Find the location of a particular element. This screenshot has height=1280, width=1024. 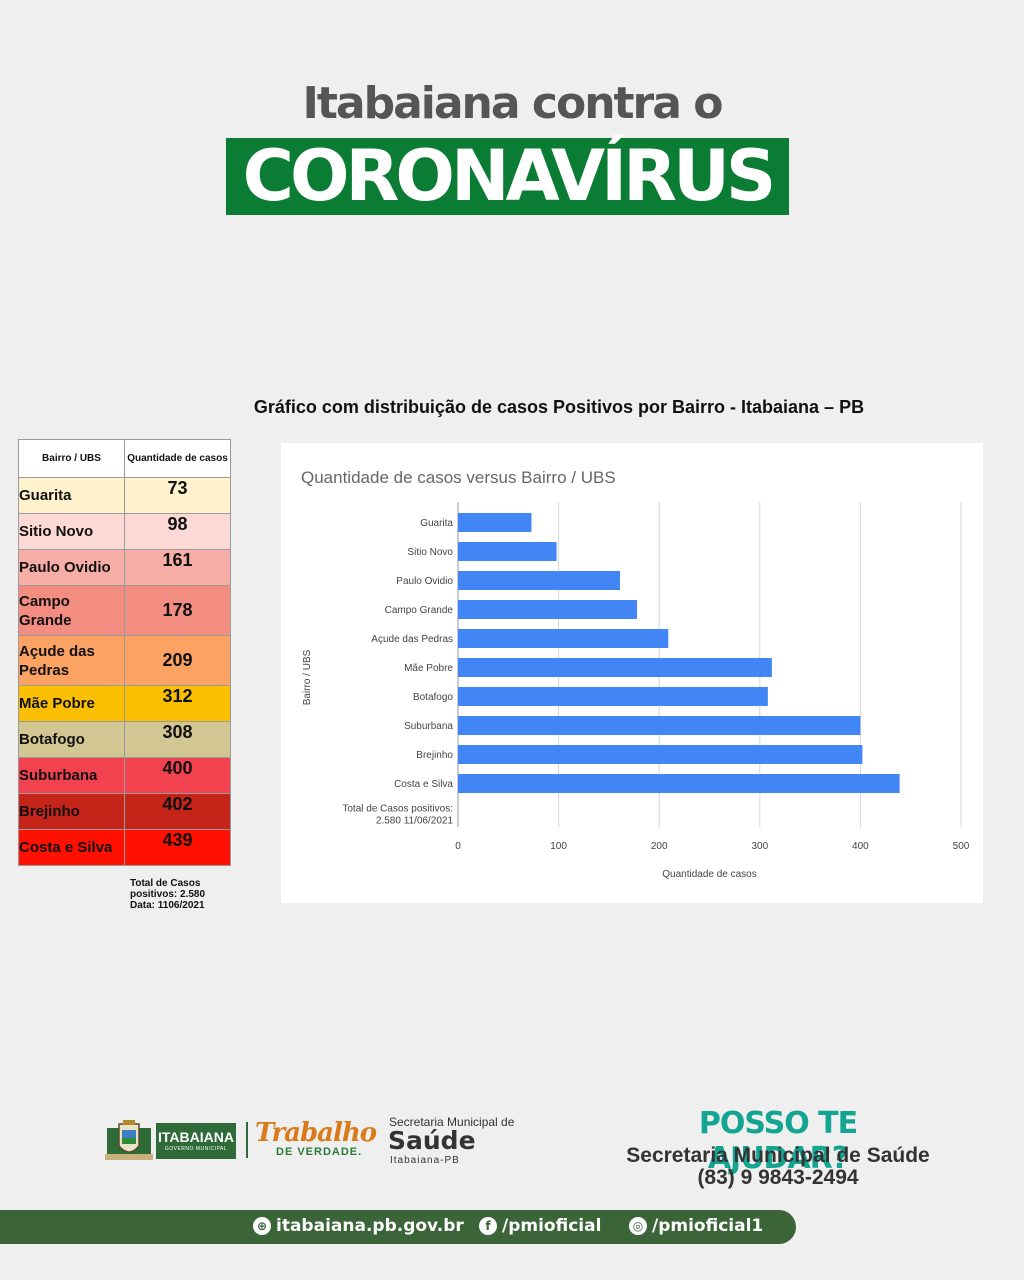

total-note-line2: positivos: 2.580 is located at coordinates (168, 894).